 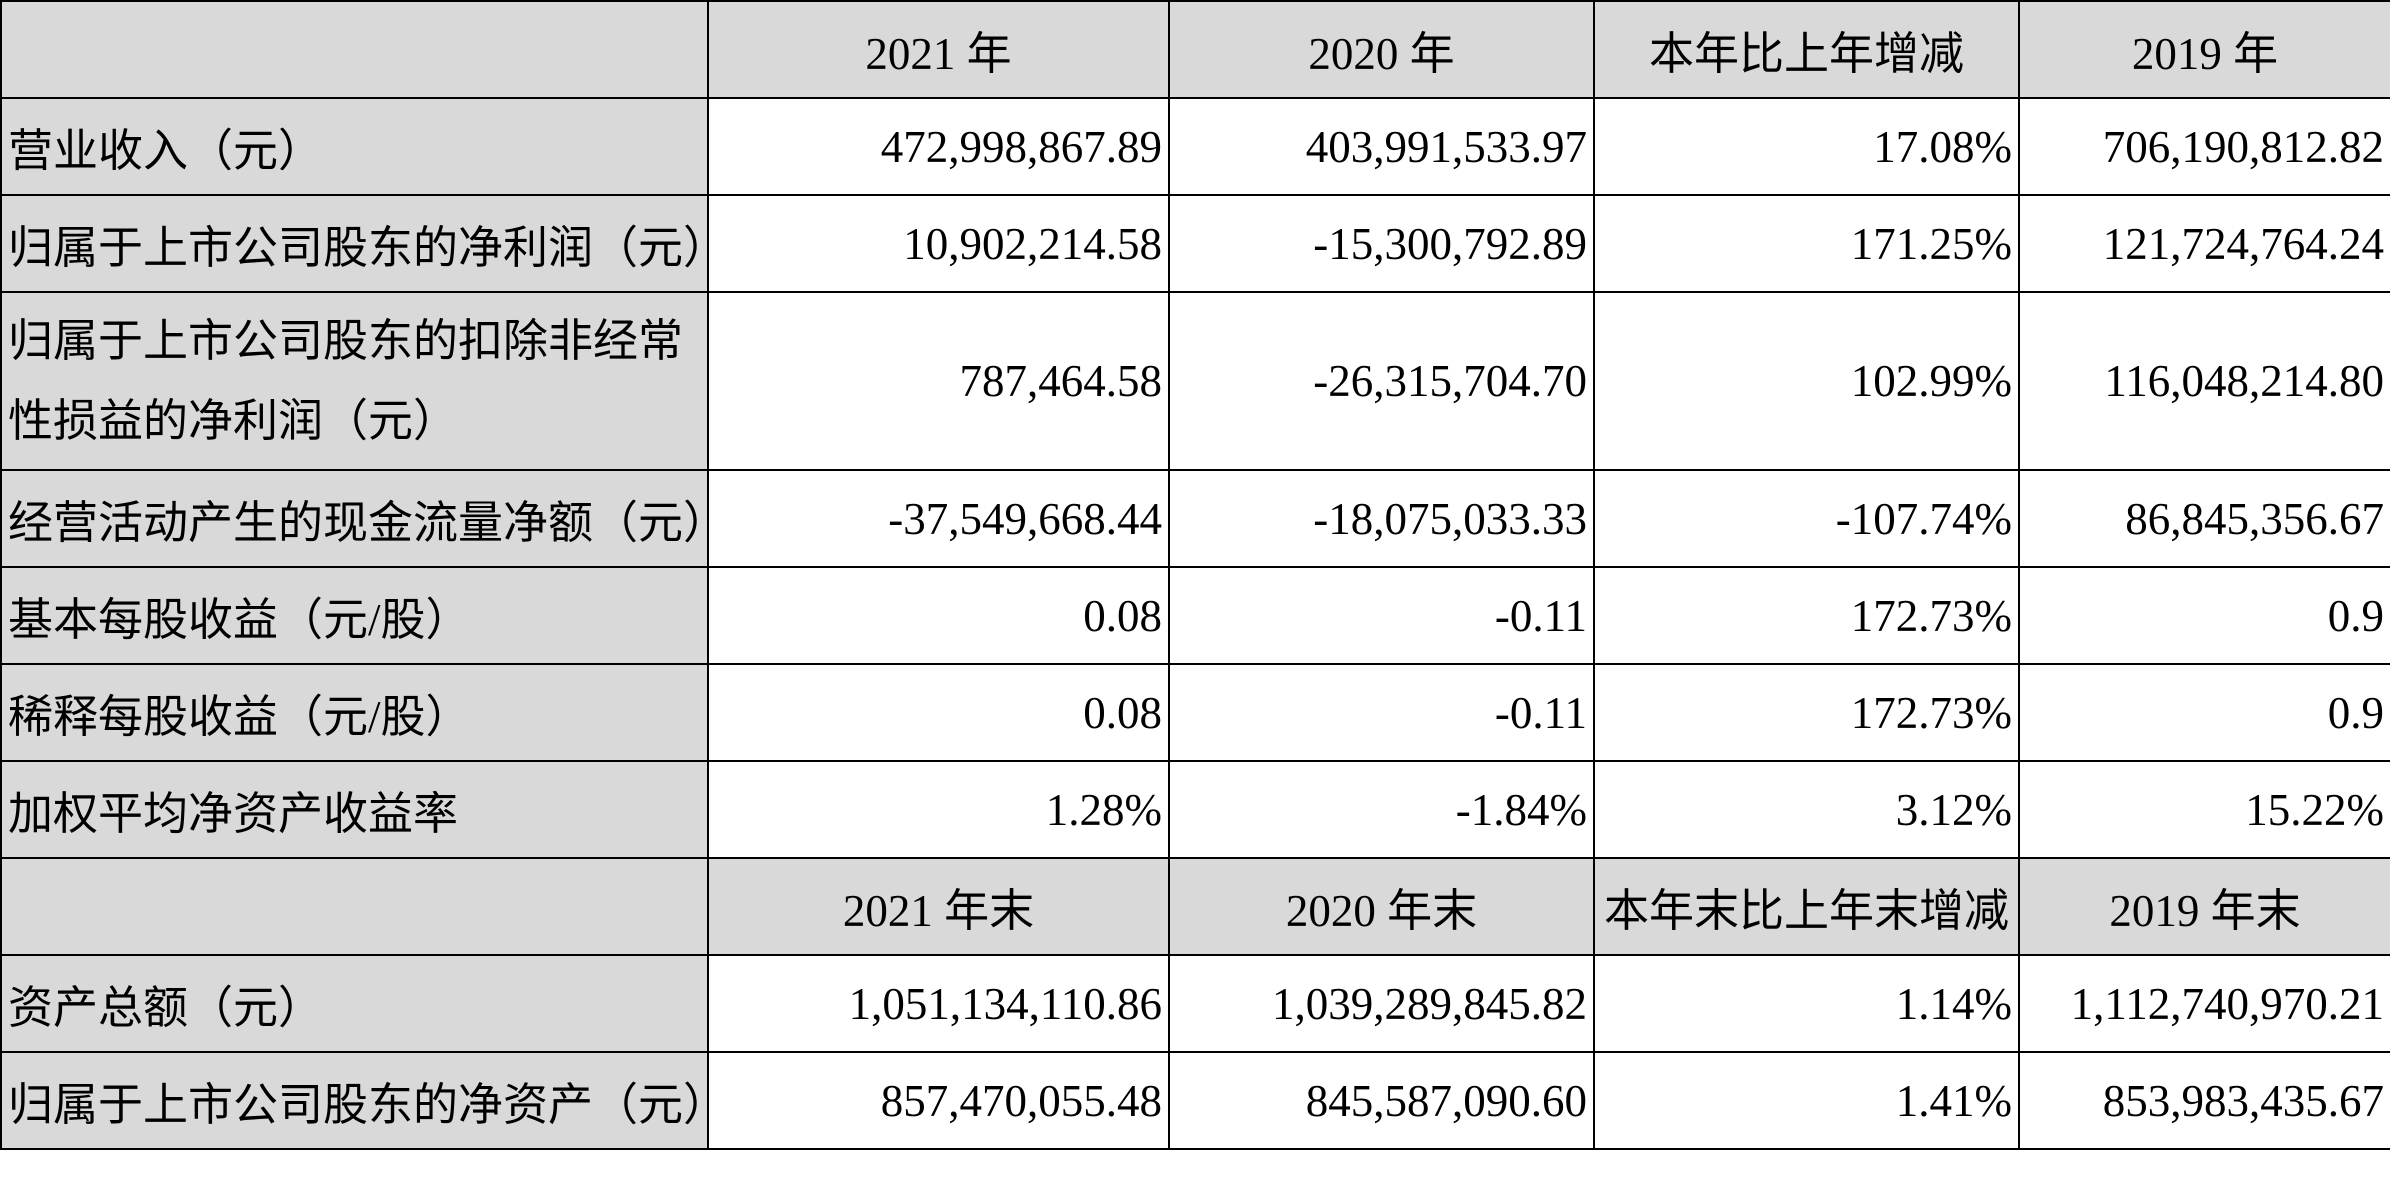 What do you see at coordinates (354, 1100) in the screenshot?
I see `row-label: 归属于上市公司股东的净资产（元）` at bounding box center [354, 1100].